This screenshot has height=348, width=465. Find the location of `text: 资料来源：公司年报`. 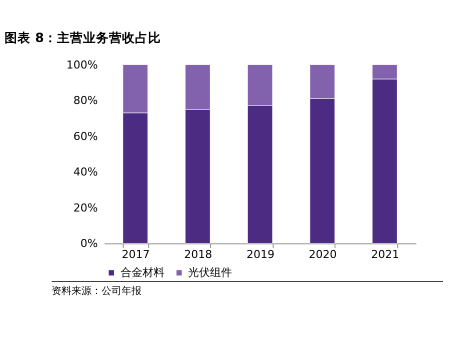

text: 资料来源：公司年报 is located at coordinates (97, 291).